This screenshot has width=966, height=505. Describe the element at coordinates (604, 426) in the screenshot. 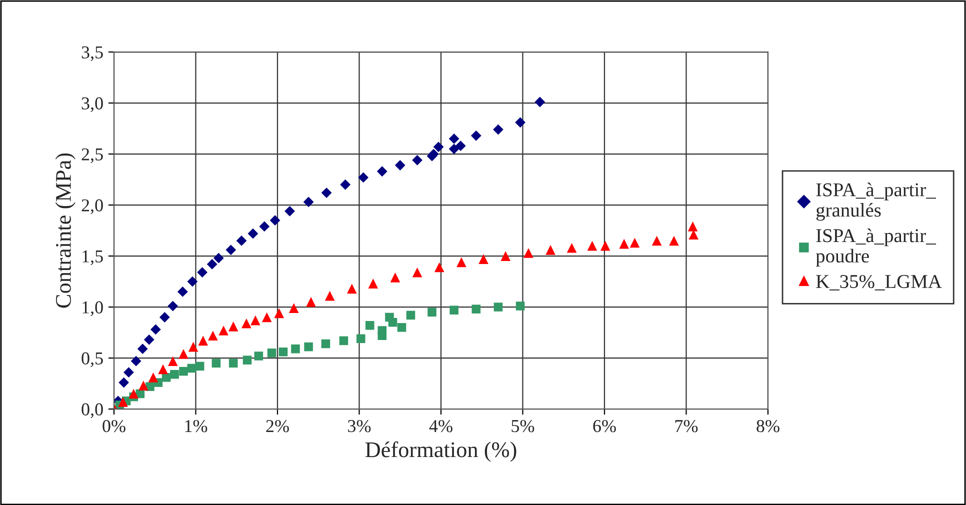

I see `x-tick-label: 6%` at that location.